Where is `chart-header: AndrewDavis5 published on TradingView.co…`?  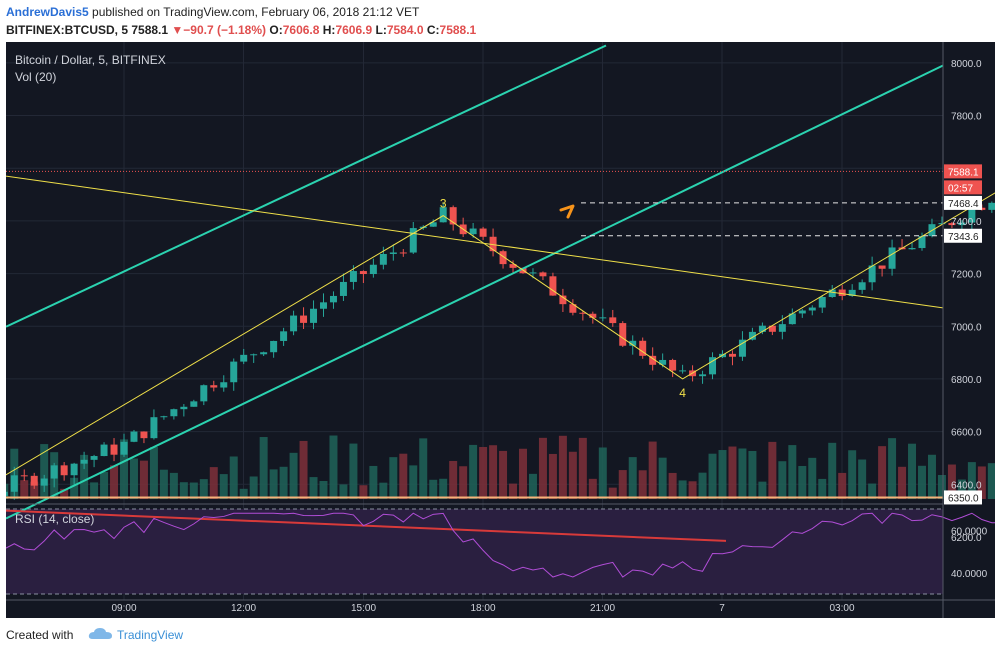
chart-header: AndrewDavis5 published on TradingView.co… is located at coordinates (500, 20).